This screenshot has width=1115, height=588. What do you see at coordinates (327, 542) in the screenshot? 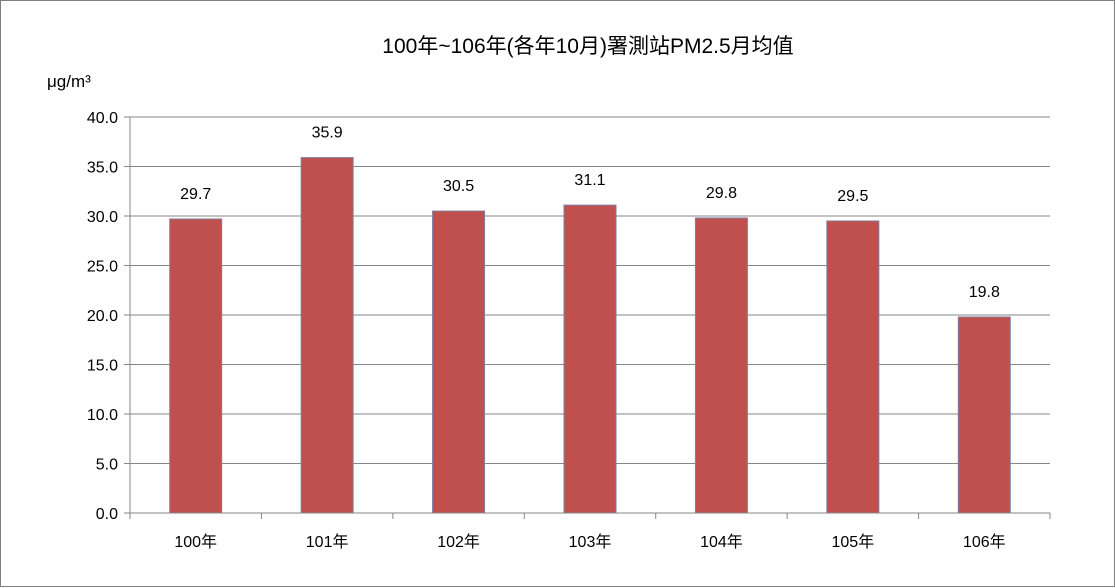
I see `x-tick-label: 101年` at bounding box center [327, 542].